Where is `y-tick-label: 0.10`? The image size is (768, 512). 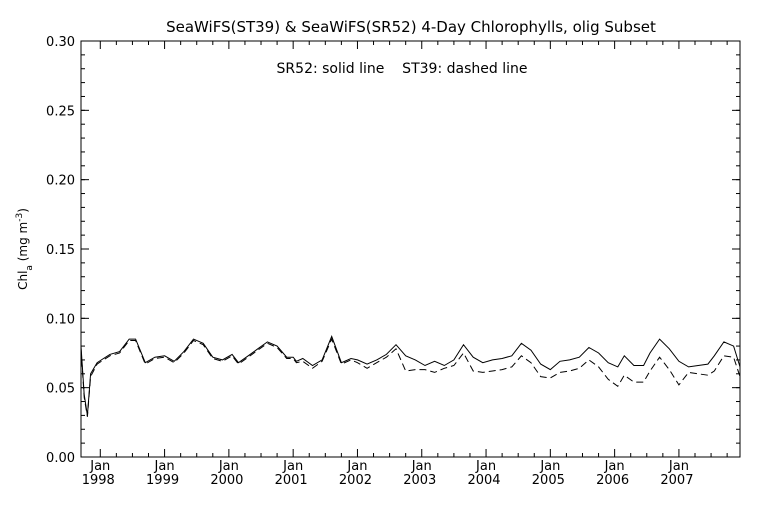 y-tick-label: 0.10 is located at coordinates (60, 319).